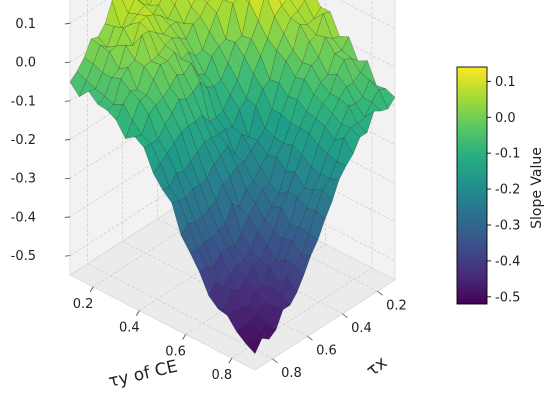 This screenshot has width=550, height=402. I want to click on colorbar-tick-label: -0.1, so click(507, 154).